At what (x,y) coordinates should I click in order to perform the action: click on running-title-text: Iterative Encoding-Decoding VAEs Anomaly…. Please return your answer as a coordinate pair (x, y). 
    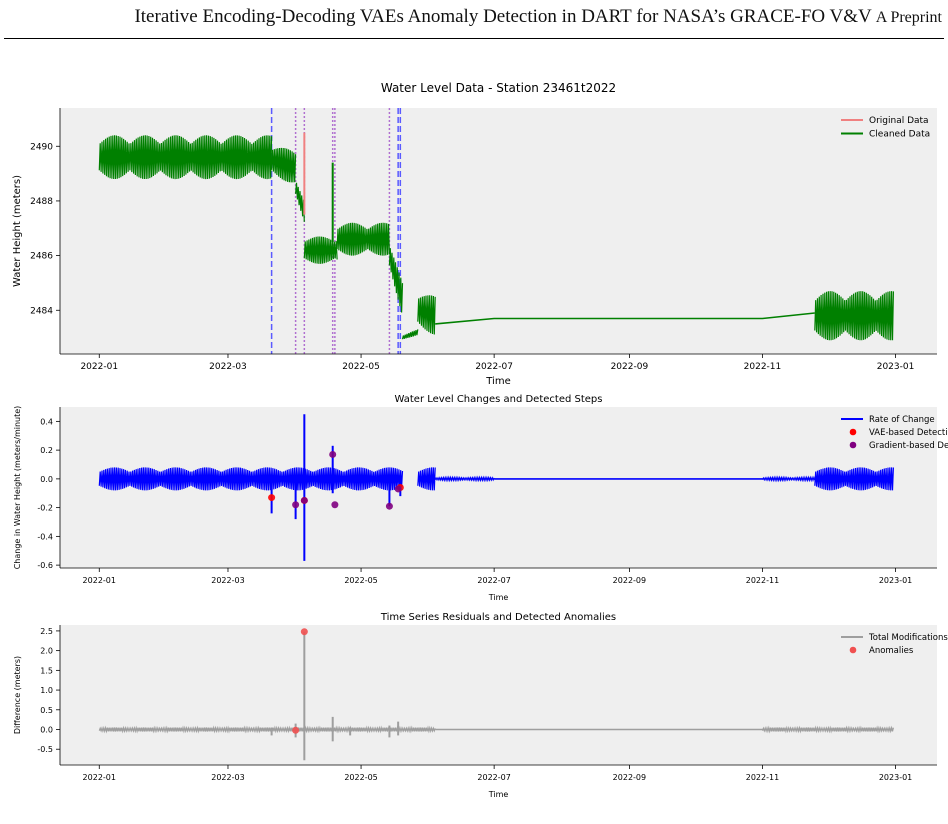
    Looking at the image, I should click on (503, 16).